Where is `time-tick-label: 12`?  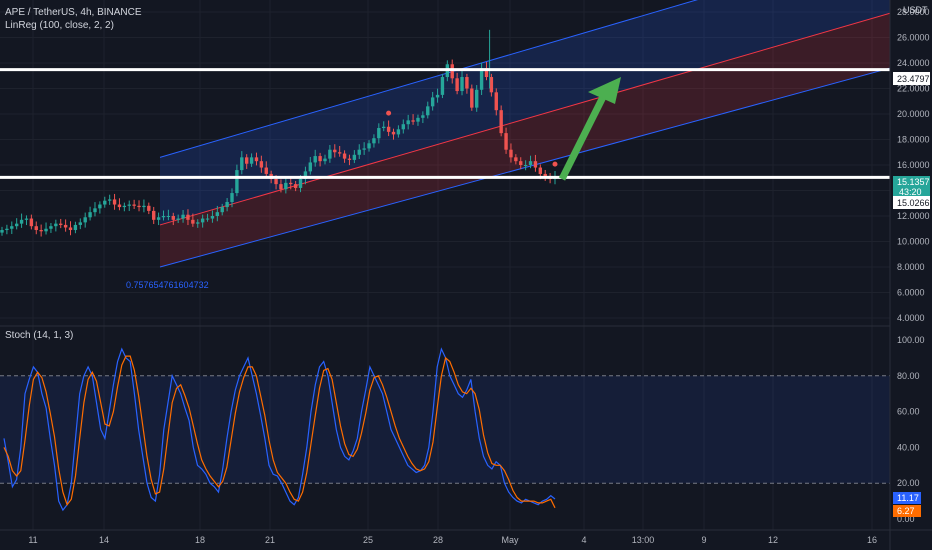 time-tick-label: 12 is located at coordinates (773, 540).